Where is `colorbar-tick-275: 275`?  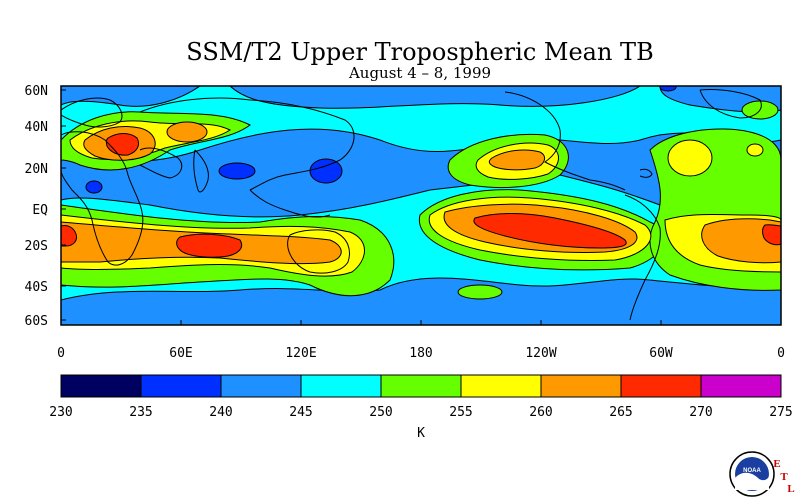
colorbar-tick-275: 275 is located at coordinates (780, 412).